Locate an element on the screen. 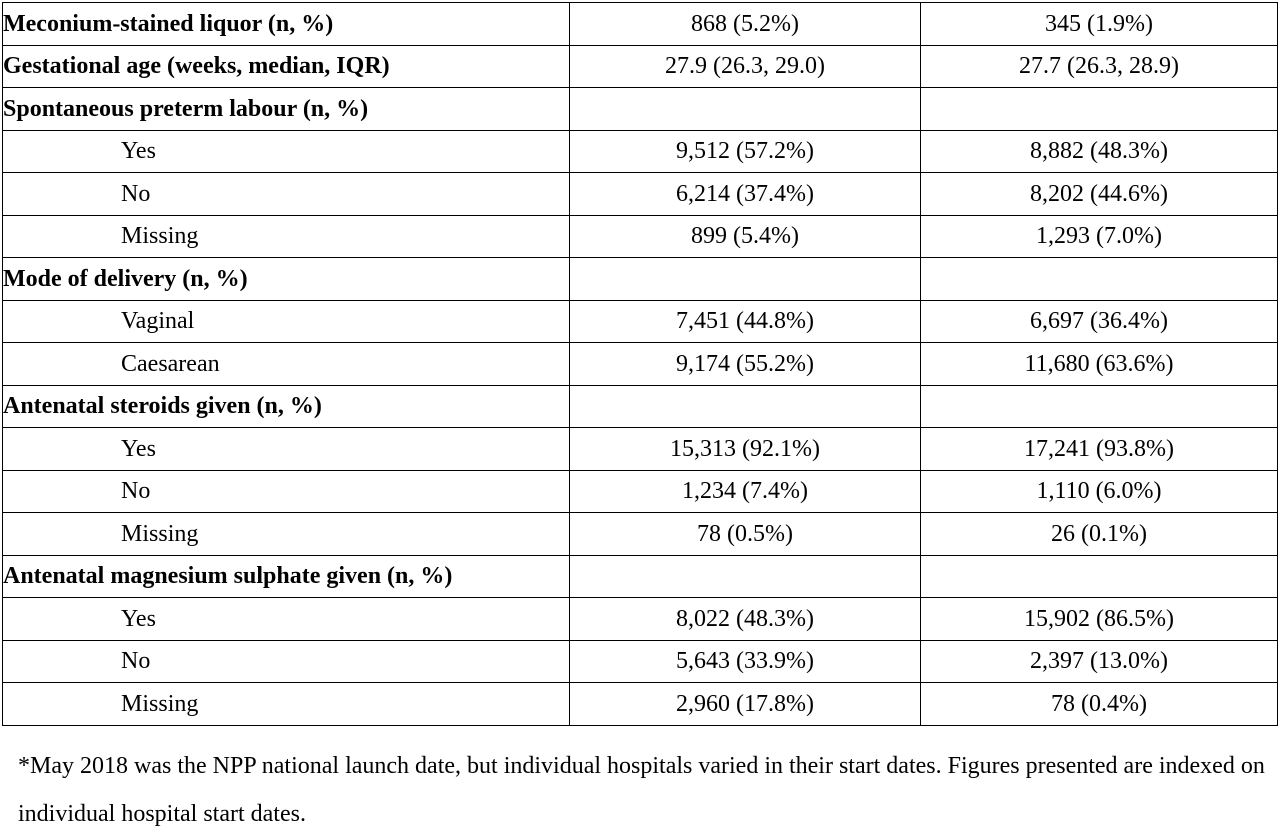  table-row: Caesarean 9,174 (55.2%) 11,680 (63.6%) is located at coordinates (640, 364).